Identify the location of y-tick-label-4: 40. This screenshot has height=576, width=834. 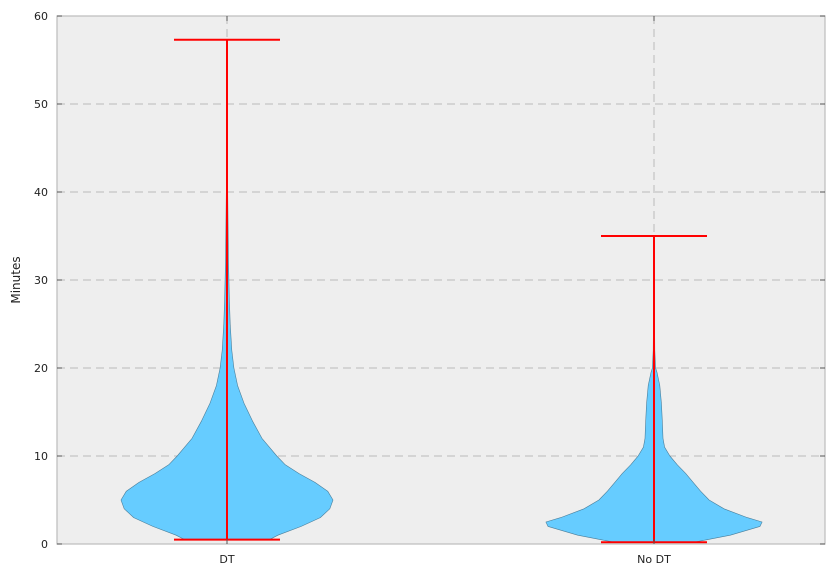
(41, 192).